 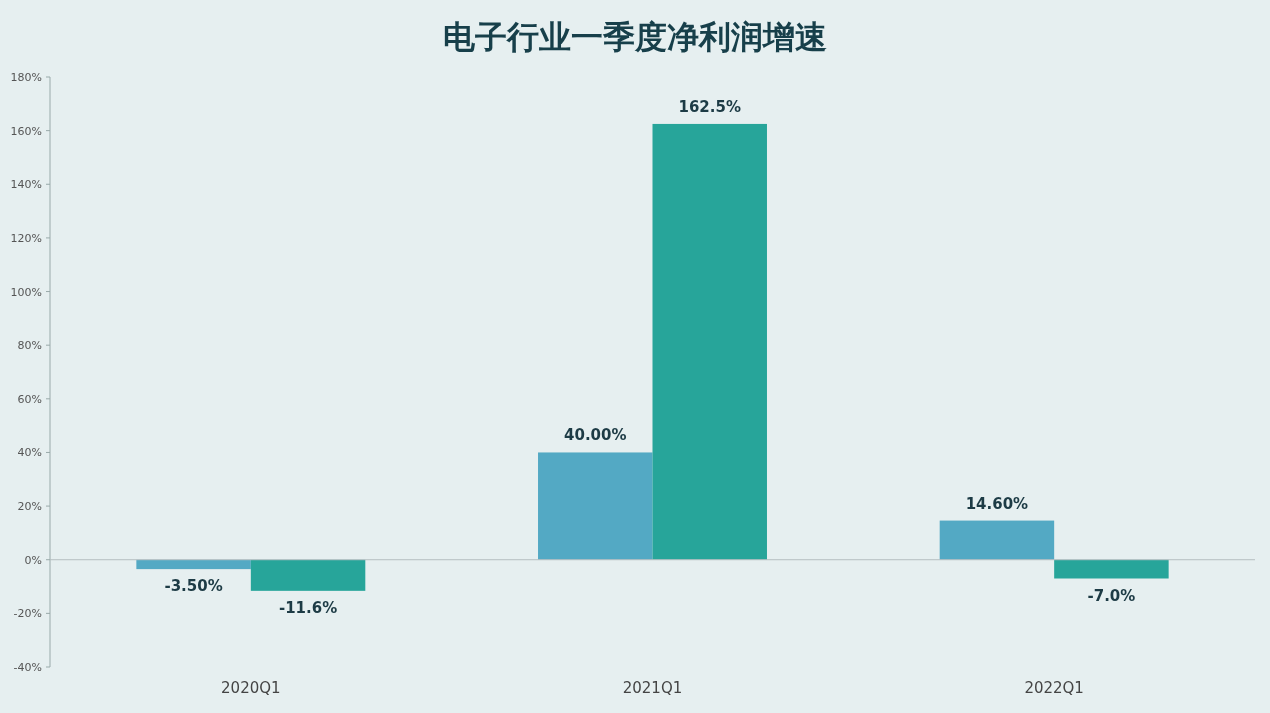 I want to click on y-tick-label: -40%, so click(x=27, y=667).